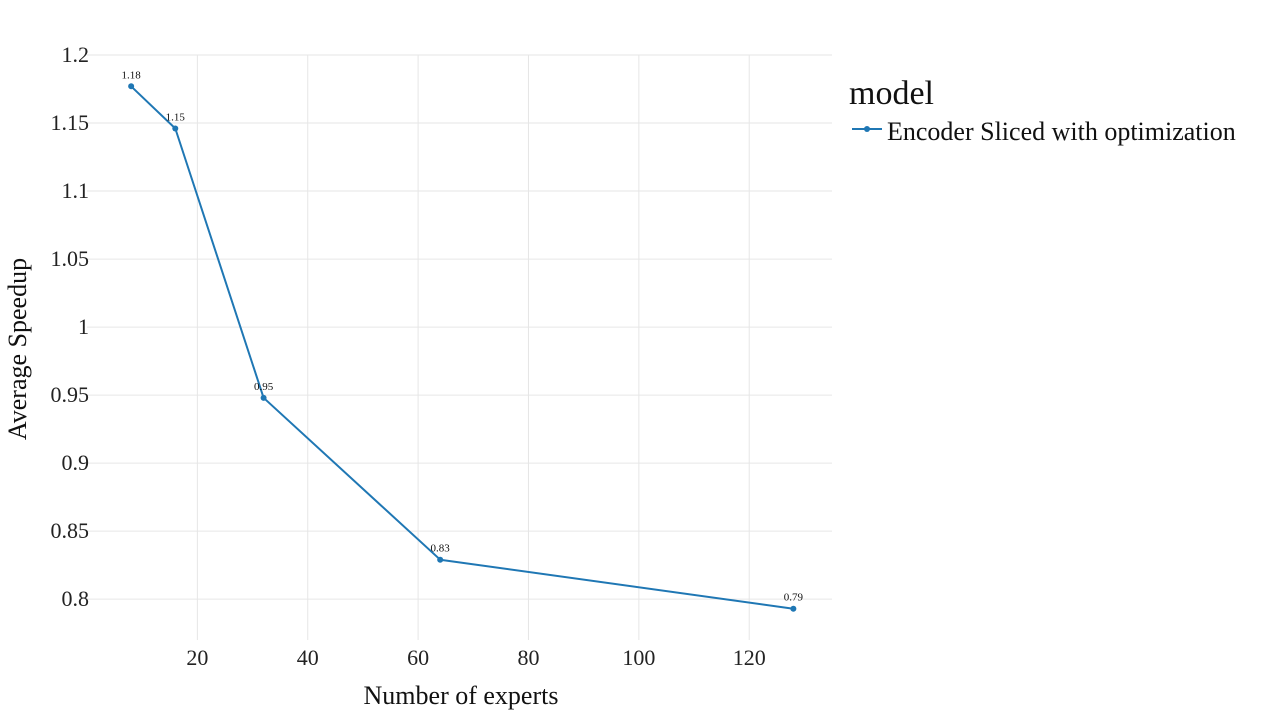 This screenshot has width=1280, height=720. I want to click on y-tick-label: 1.05, so click(70, 258).